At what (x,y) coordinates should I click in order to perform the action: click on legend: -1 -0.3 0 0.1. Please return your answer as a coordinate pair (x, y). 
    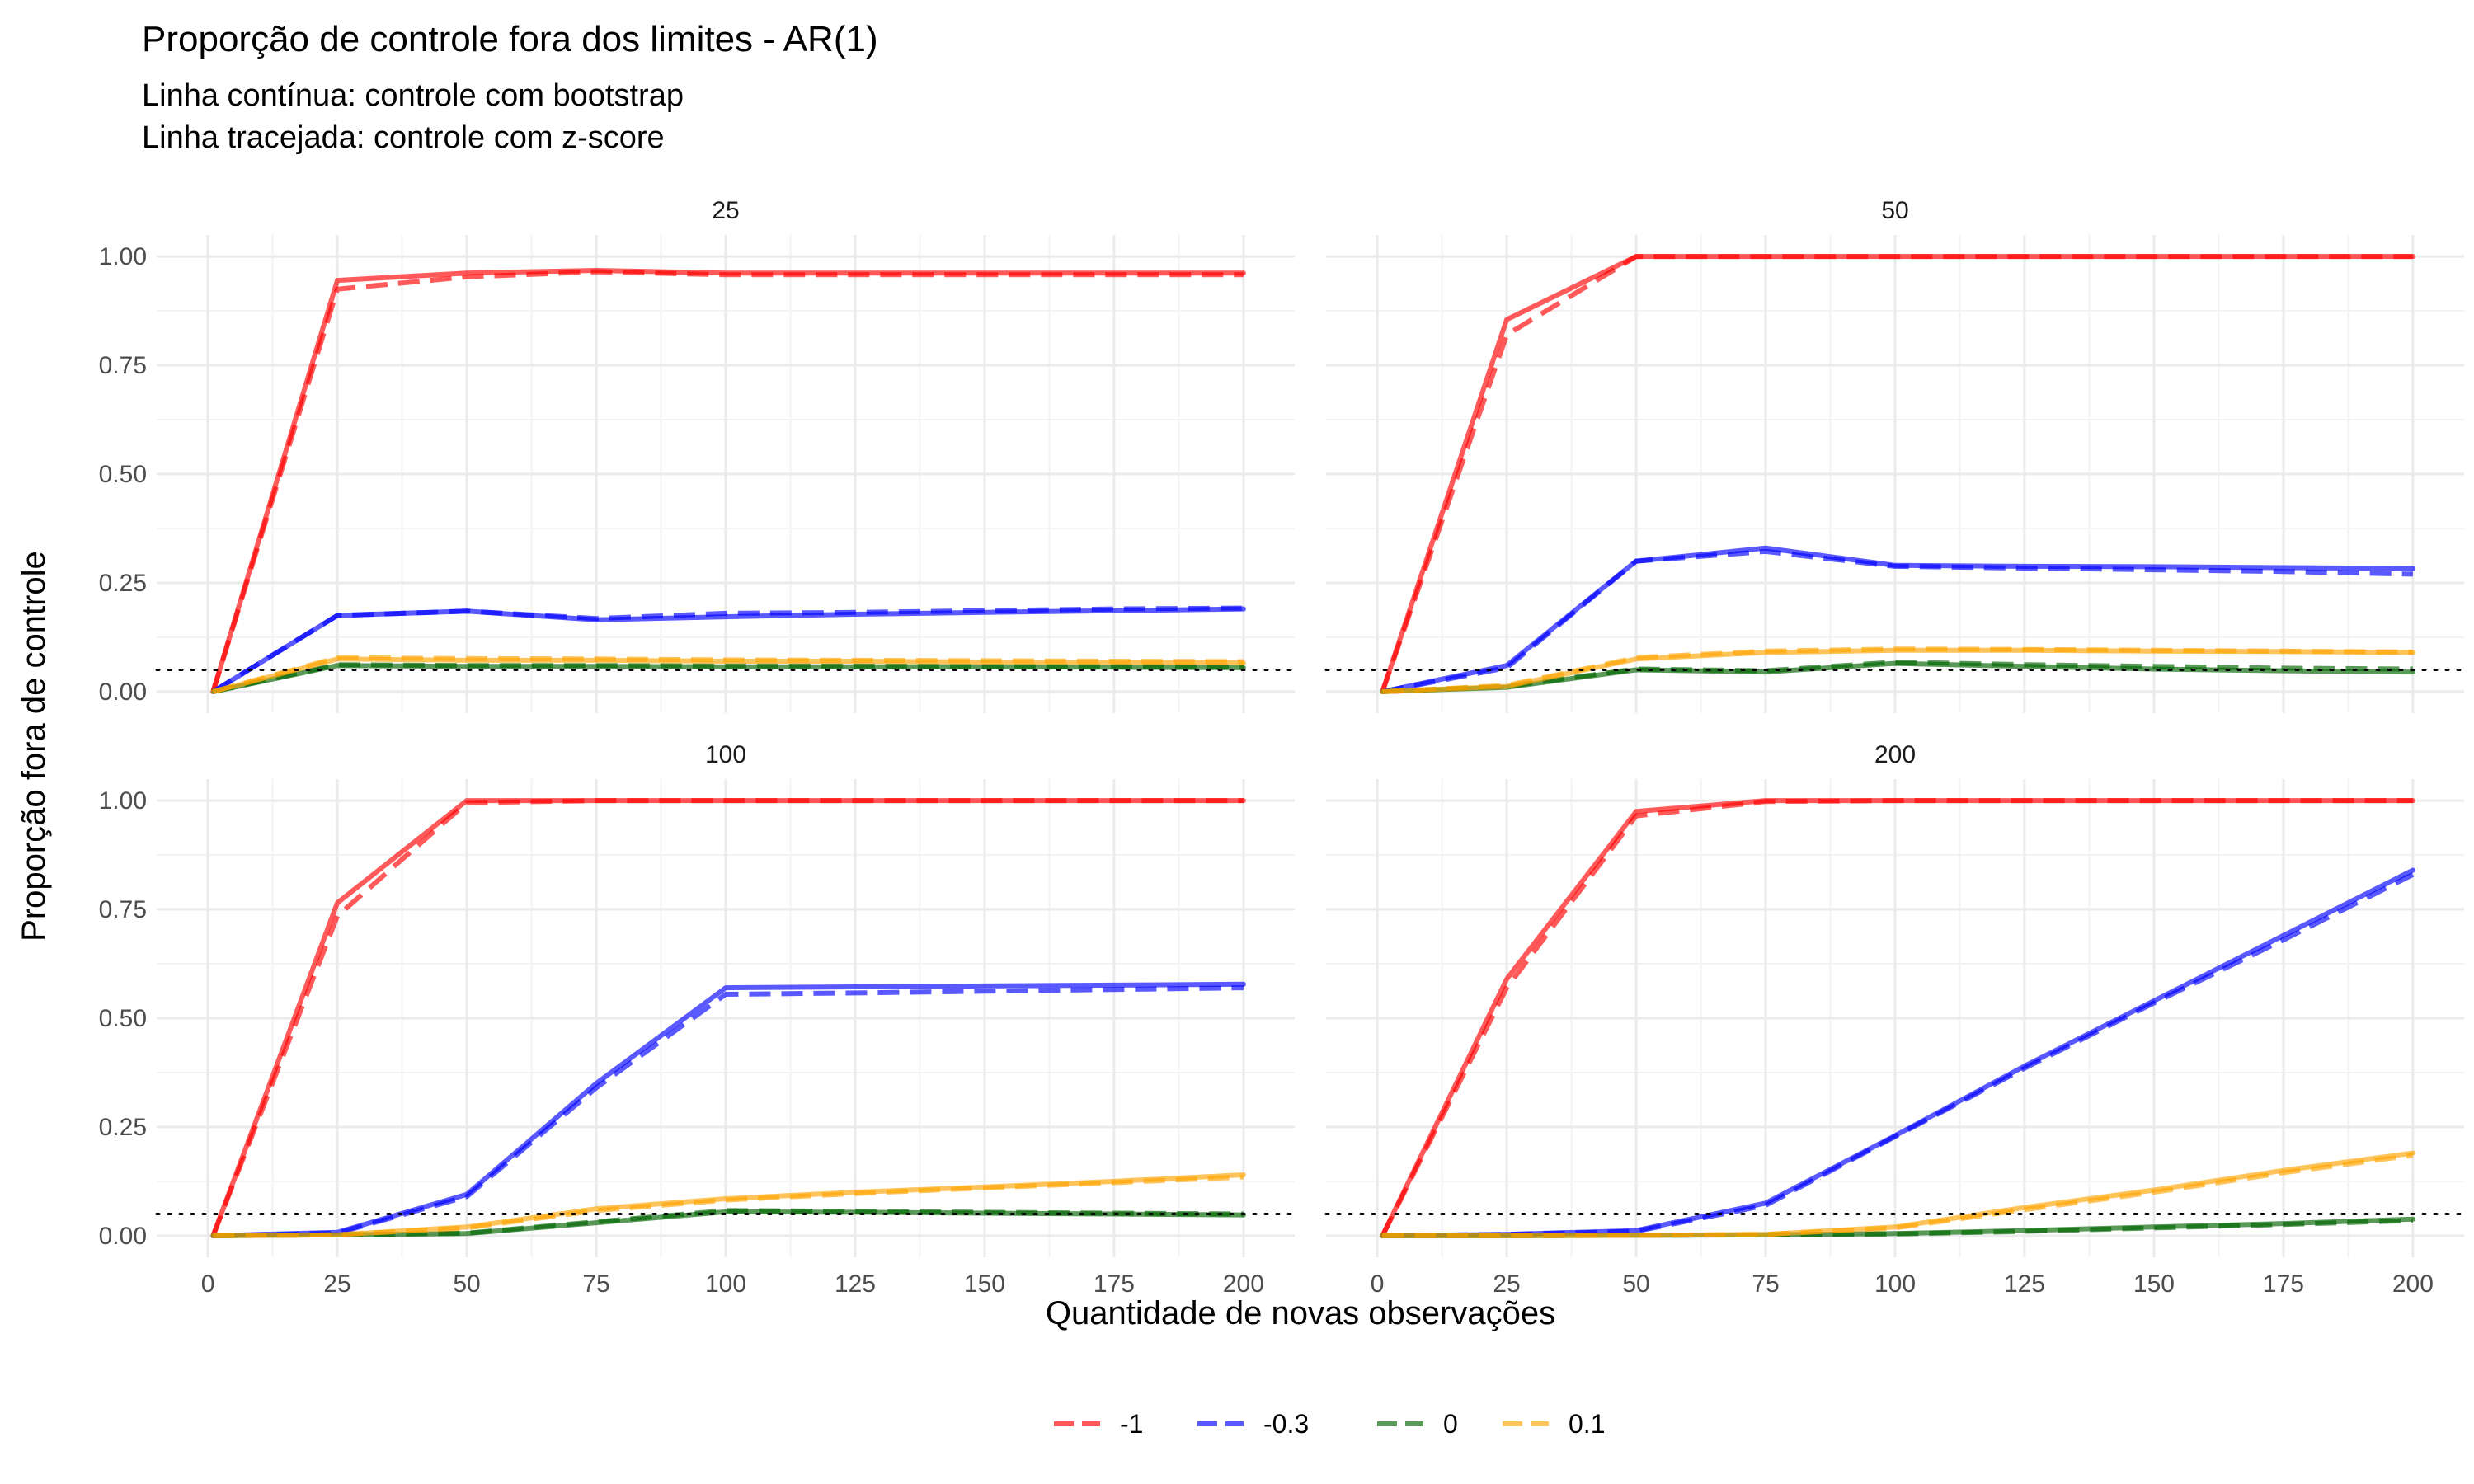
    Looking at the image, I should click on (1329, 1424).